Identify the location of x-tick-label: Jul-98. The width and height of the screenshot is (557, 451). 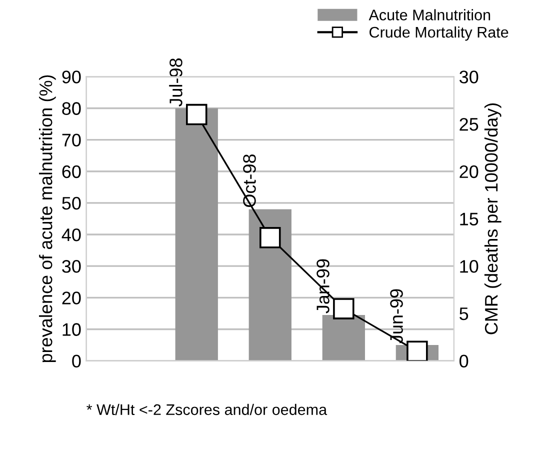
(175, 82).